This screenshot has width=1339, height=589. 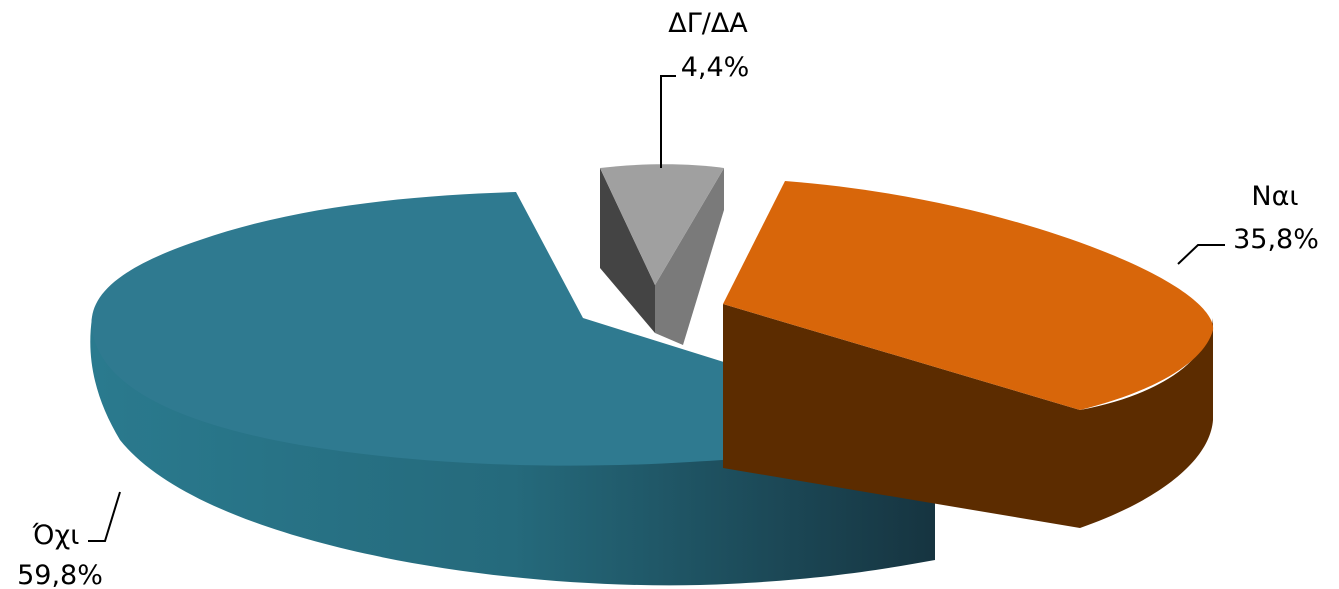 What do you see at coordinates (689, 256) in the screenshot?
I see `slice-side-right-dgda` at bounding box center [689, 256].